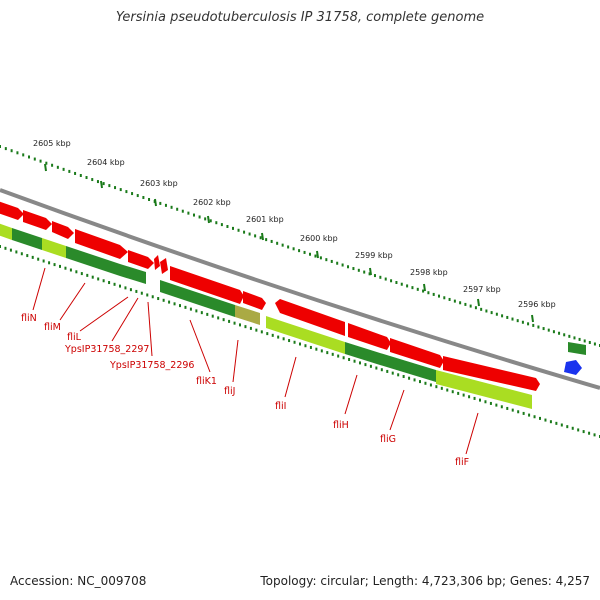  I want to click on gene-label-fliI: fliI, so click(280, 406).